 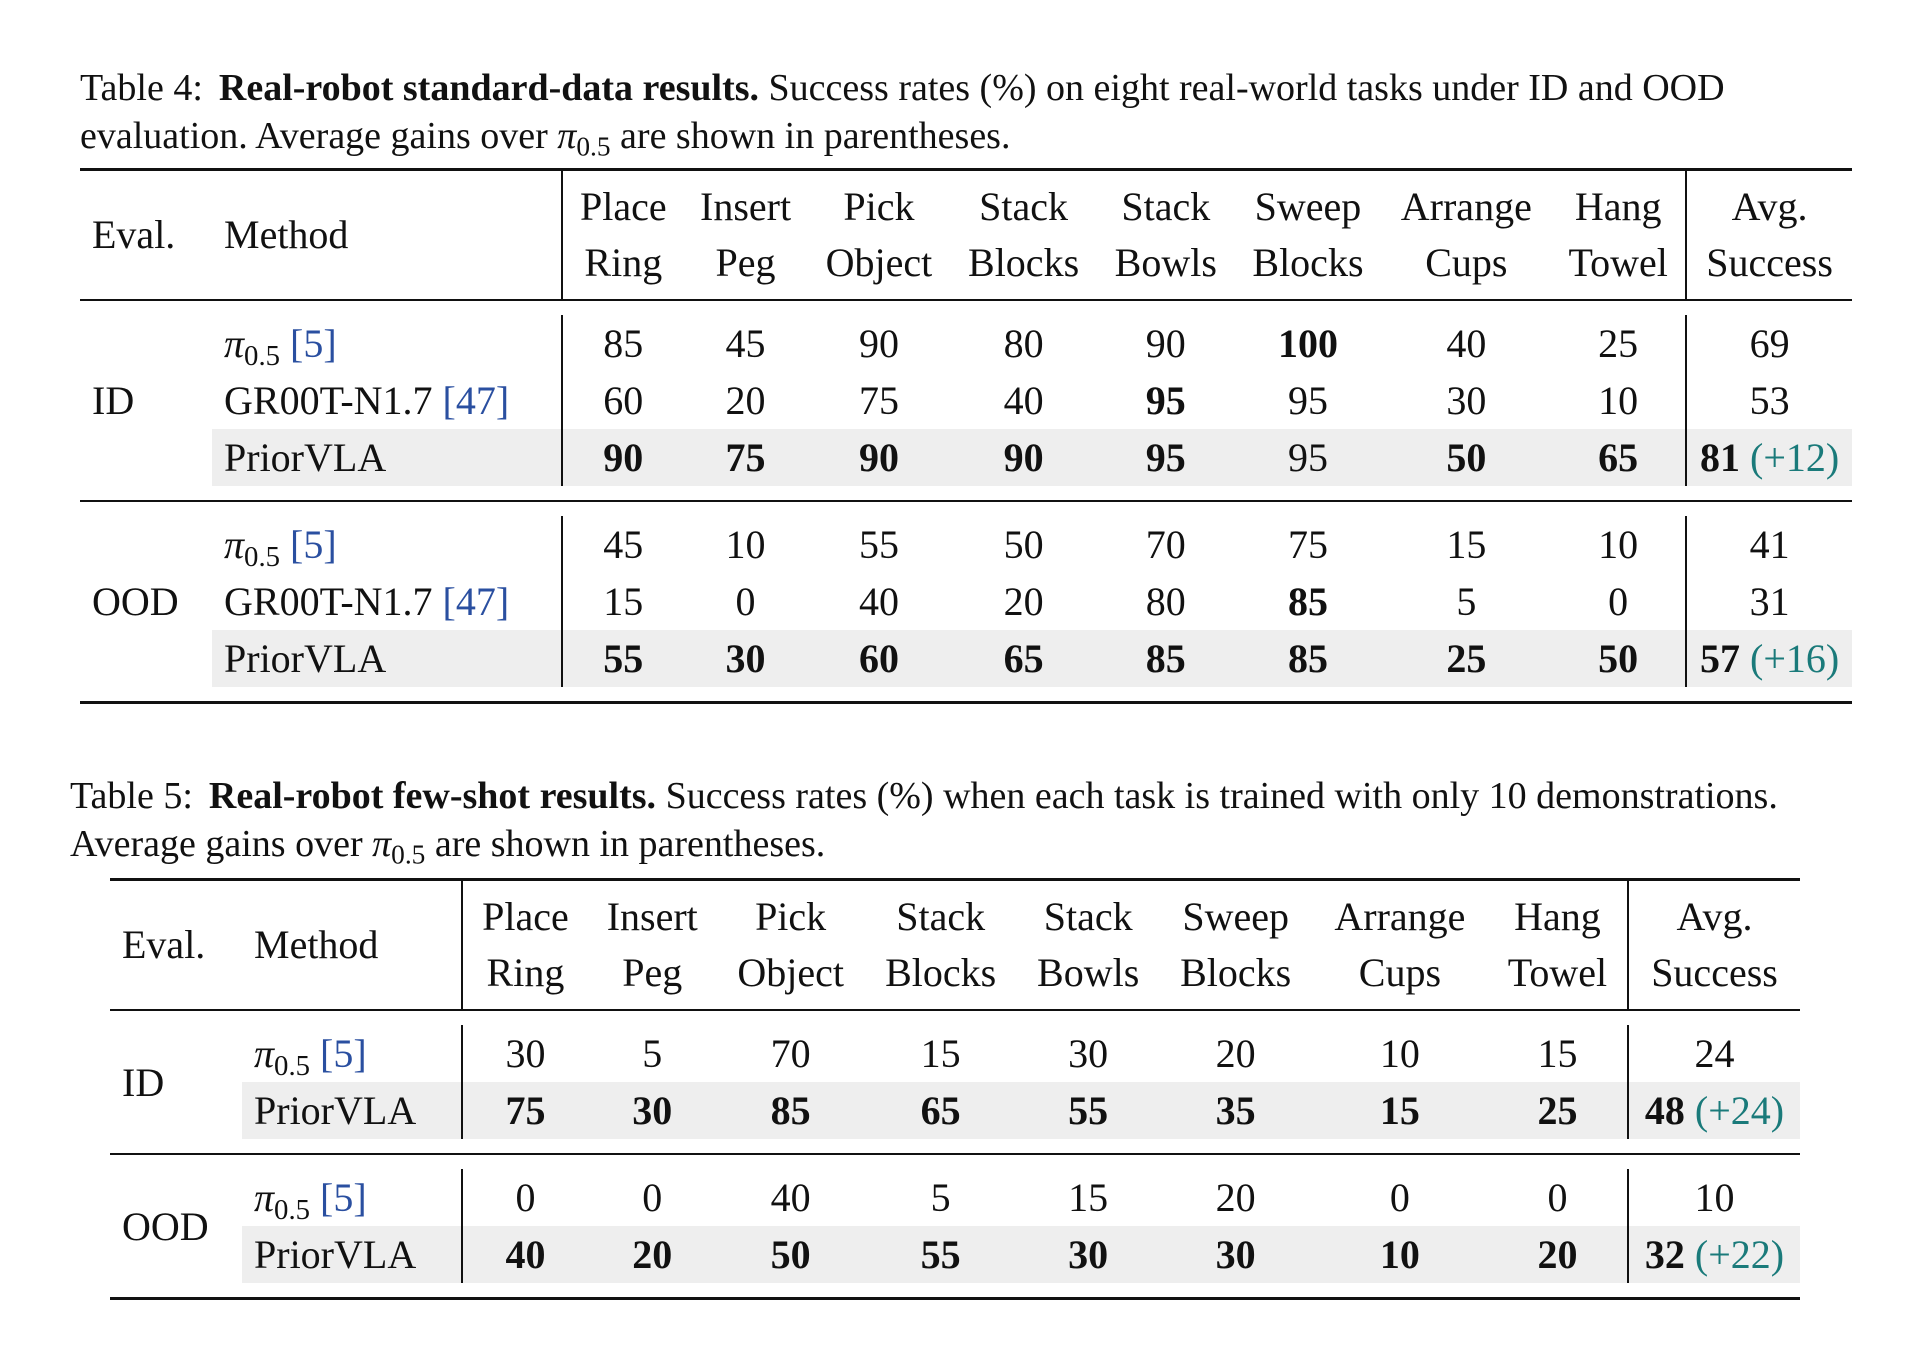 I want to click on header-task-line: Object, so click(x=879, y=262).